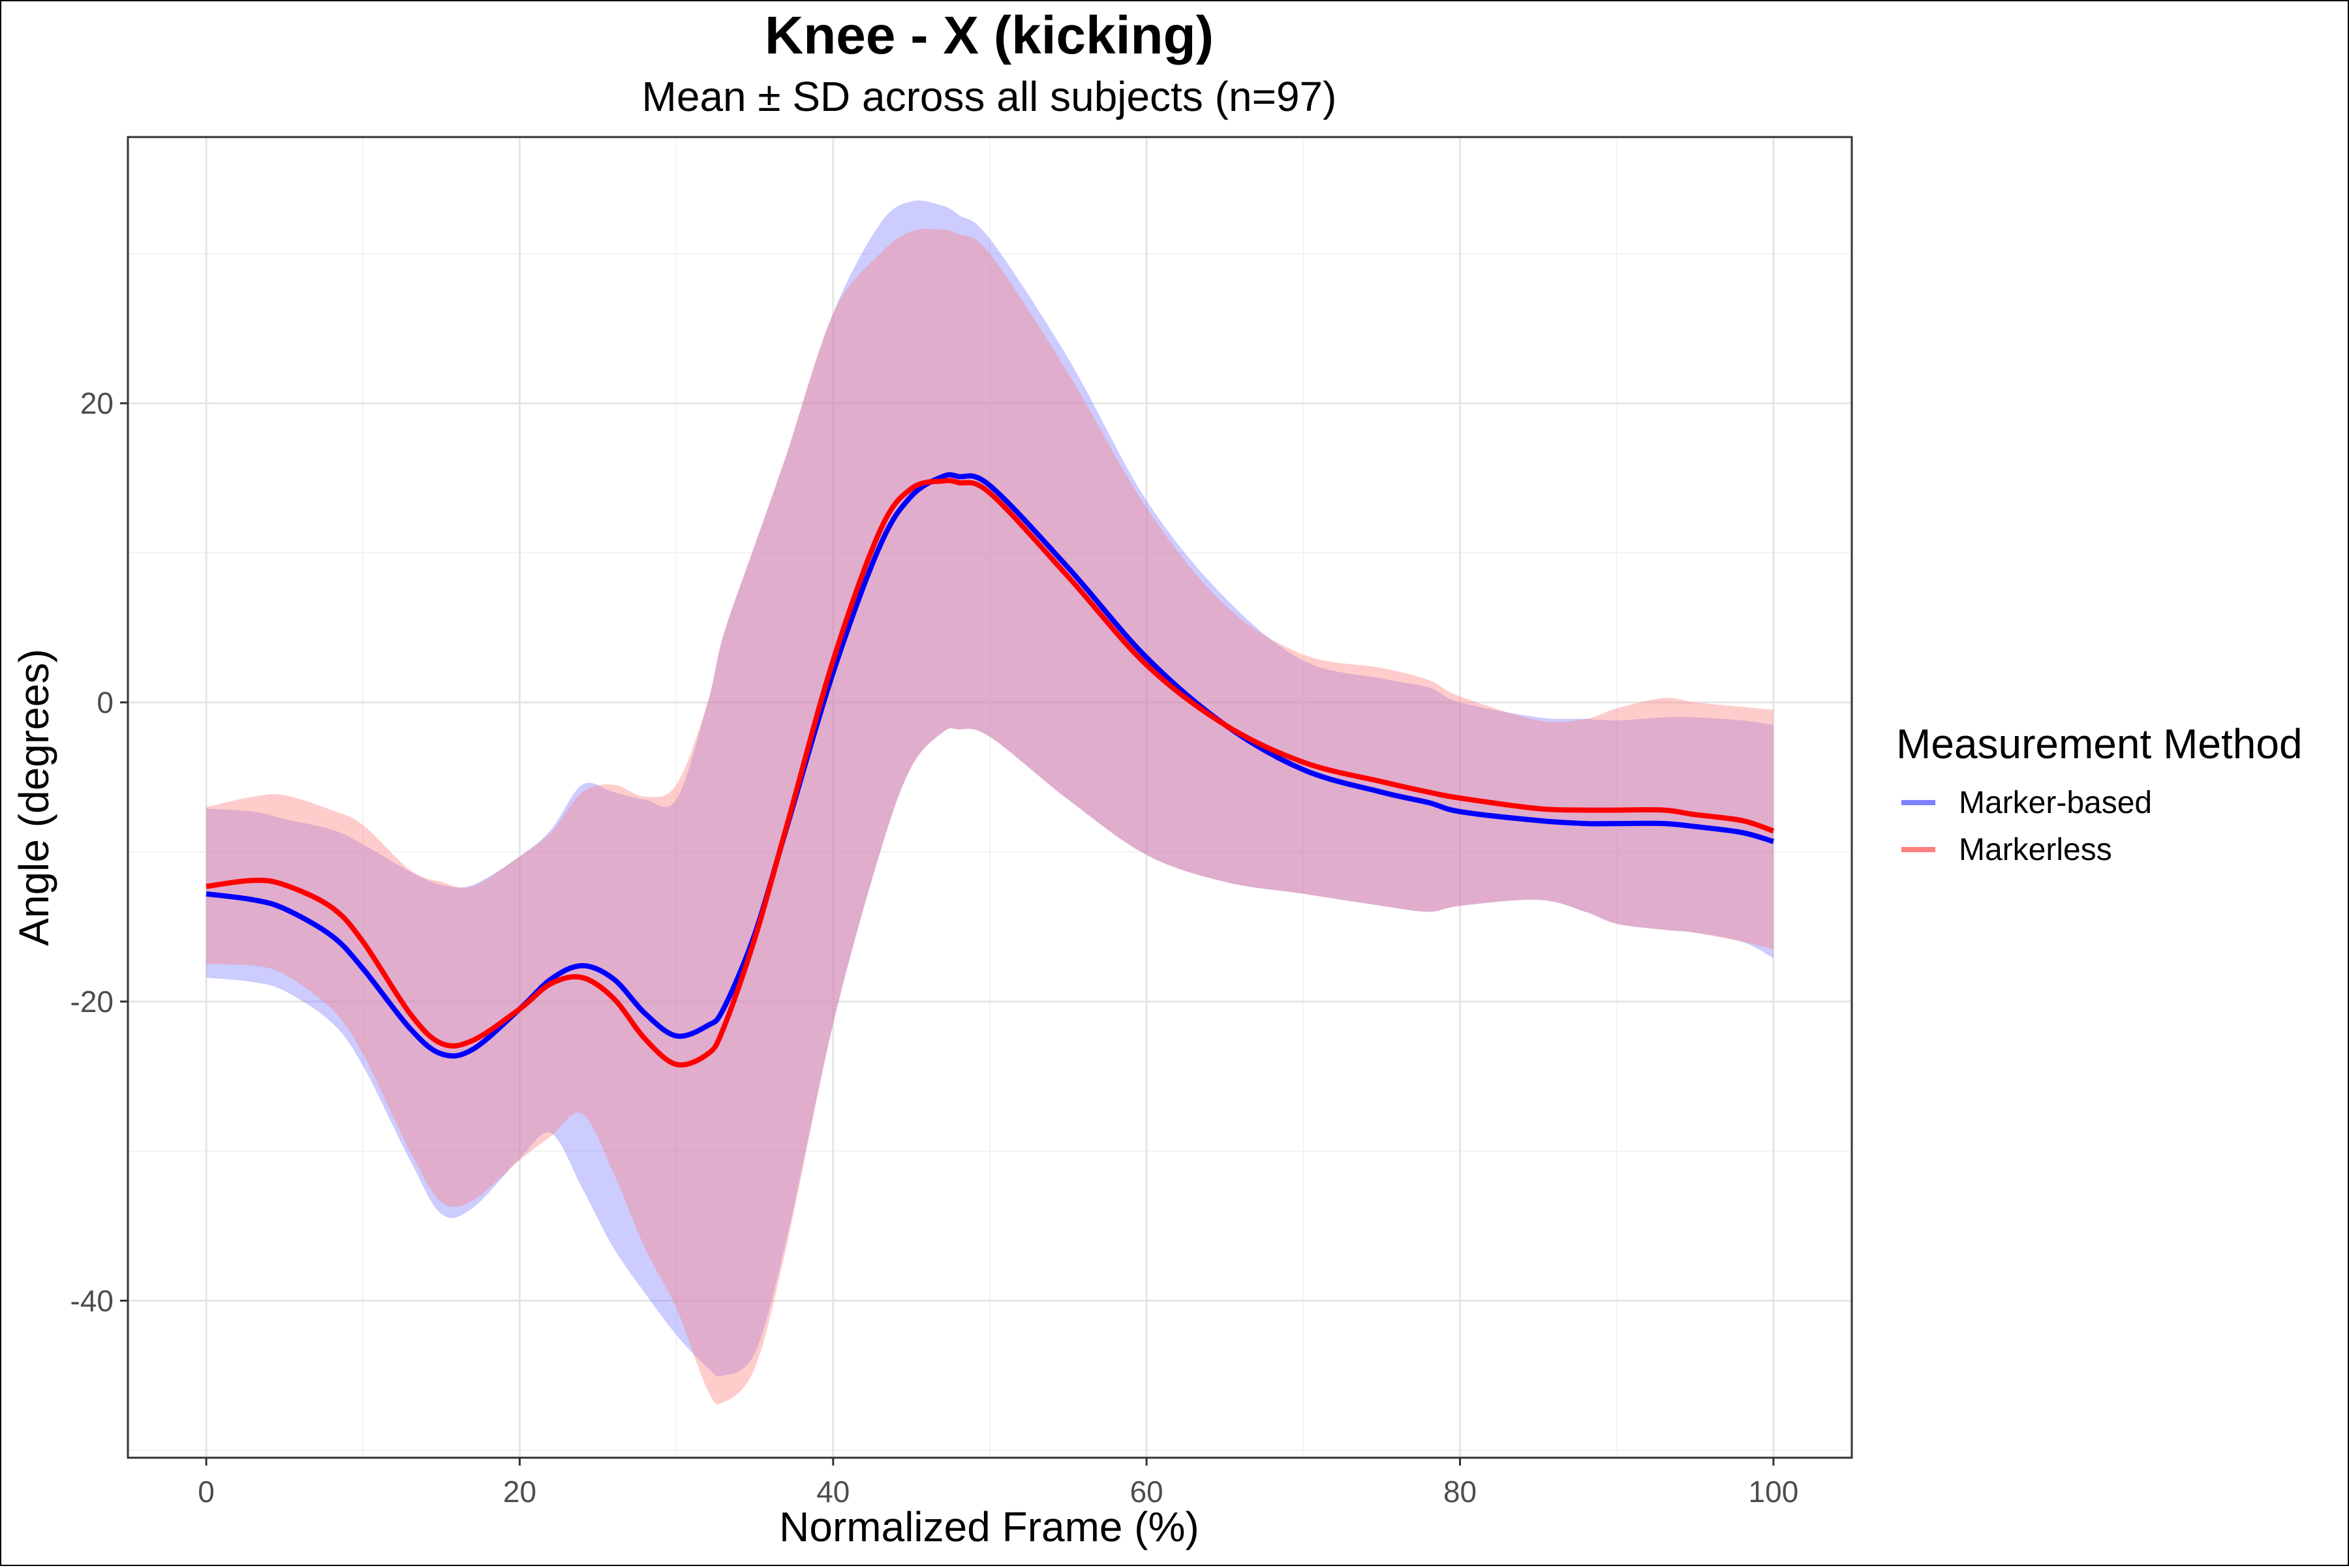 The image size is (2349, 1568). What do you see at coordinates (2035, 850) in the screenshot?
I see `legend-label-markerless: Markerless` at bounding box center [2035, 850].